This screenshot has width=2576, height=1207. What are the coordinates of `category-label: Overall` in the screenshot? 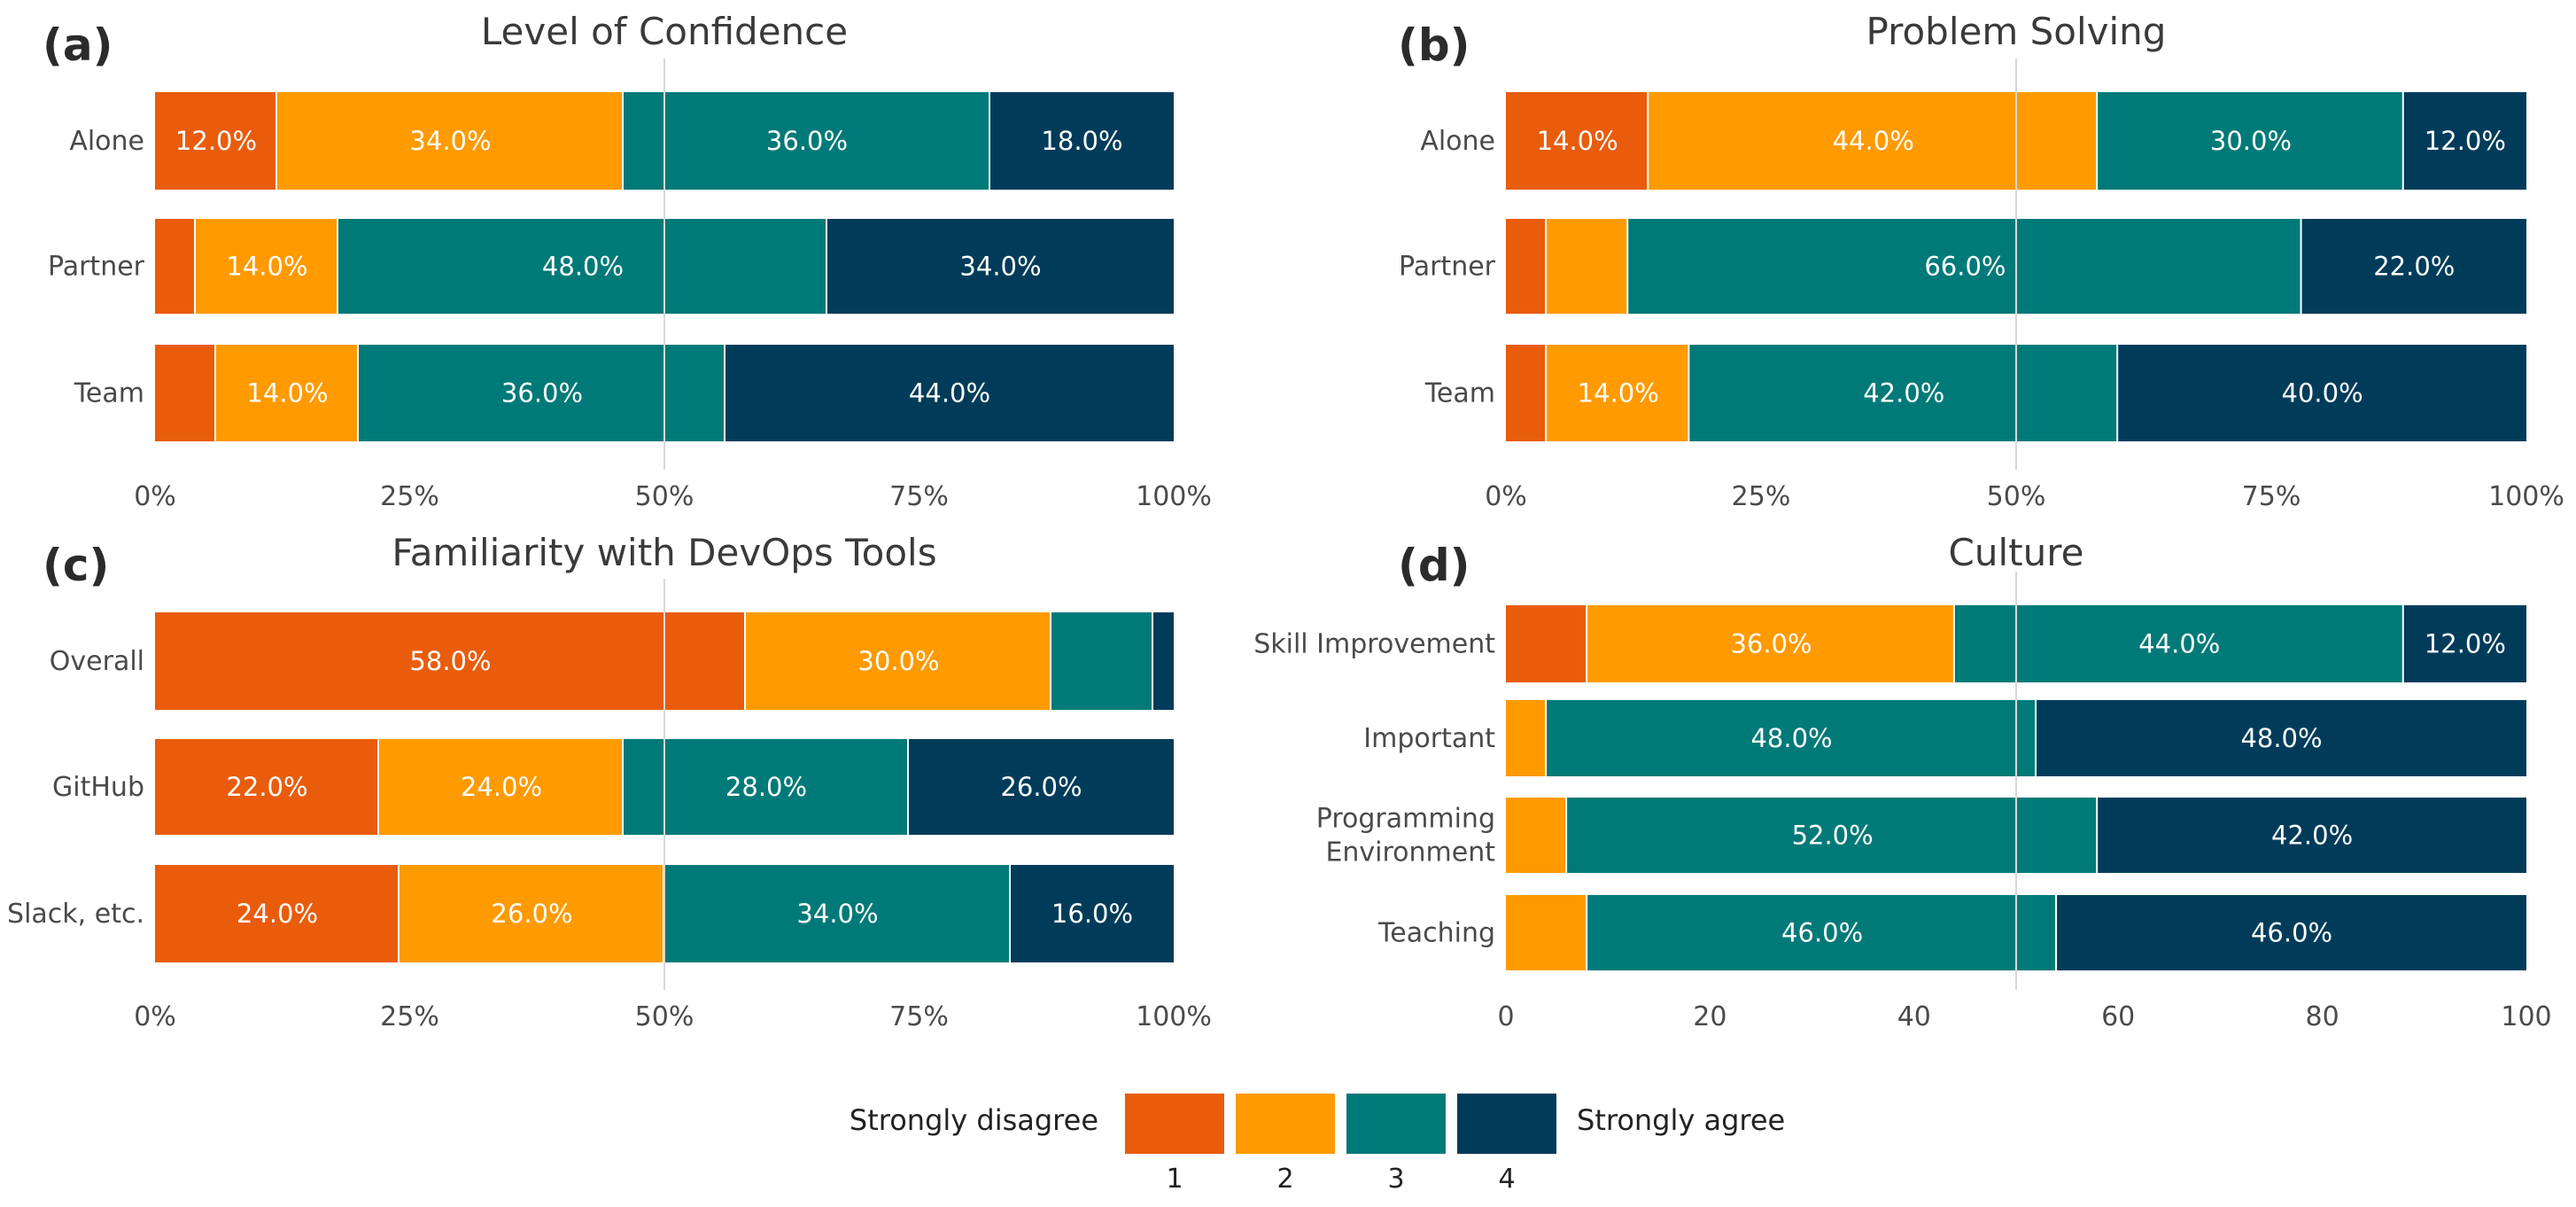 It's located at (97, 662).